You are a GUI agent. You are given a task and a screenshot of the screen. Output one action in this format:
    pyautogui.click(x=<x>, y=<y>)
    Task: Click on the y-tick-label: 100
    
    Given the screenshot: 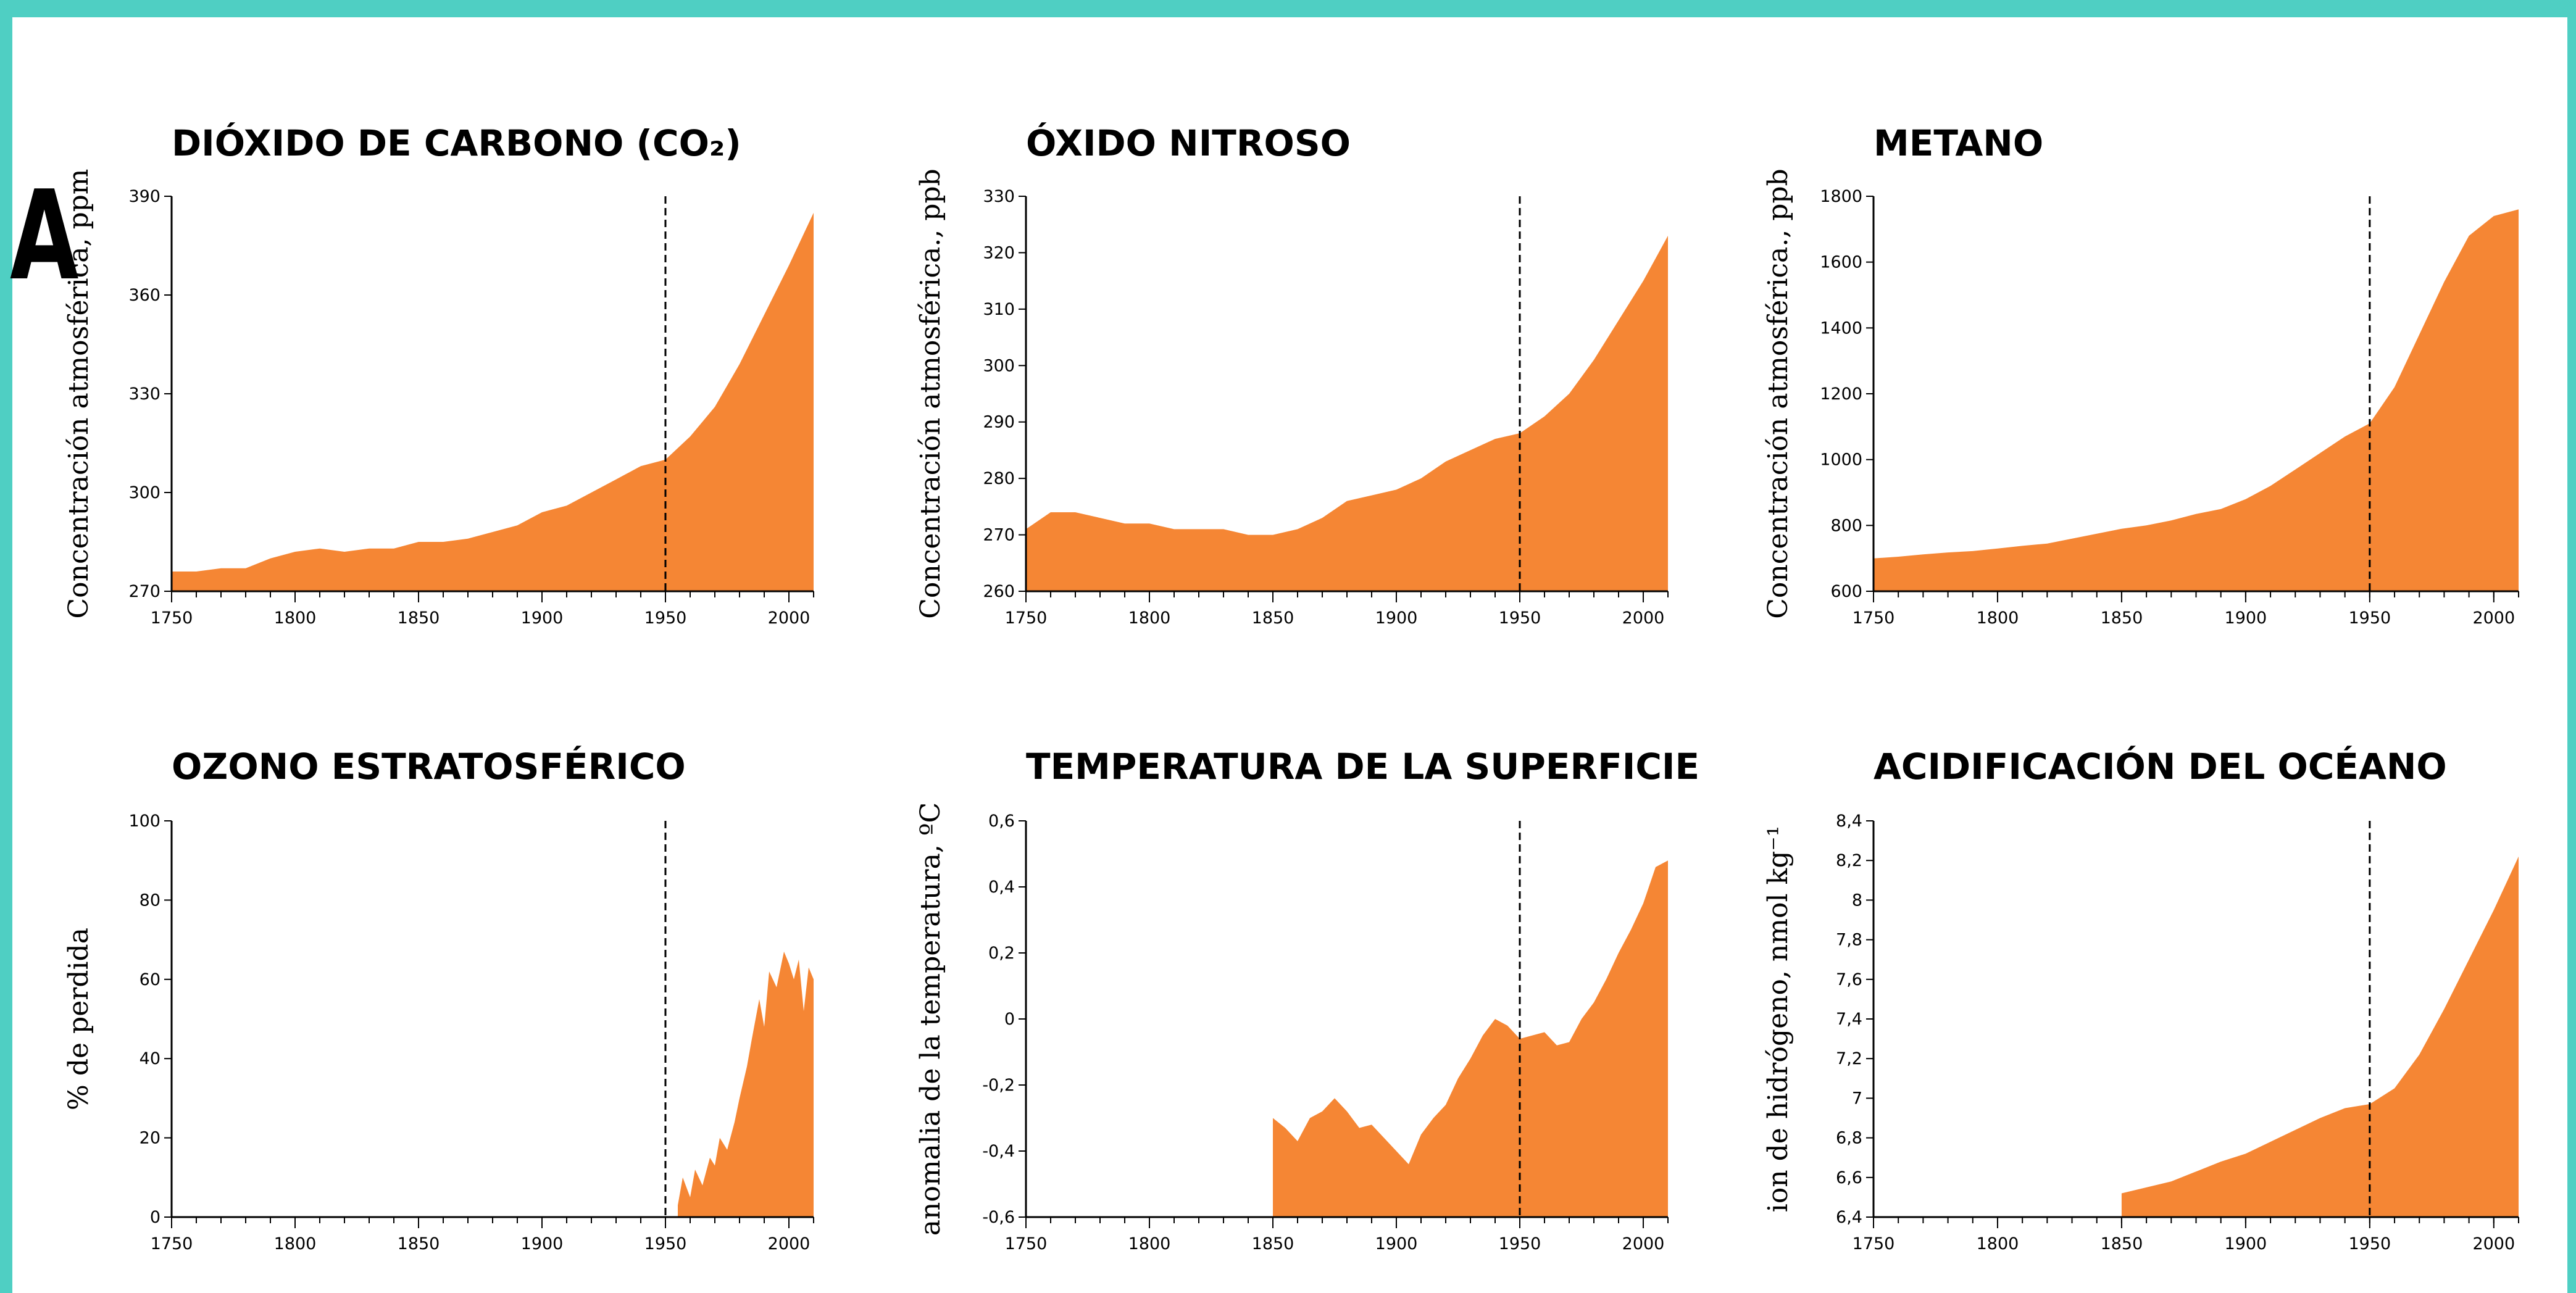 What is the action you would take?
    pyautogui.click(x=144, y=821)
    